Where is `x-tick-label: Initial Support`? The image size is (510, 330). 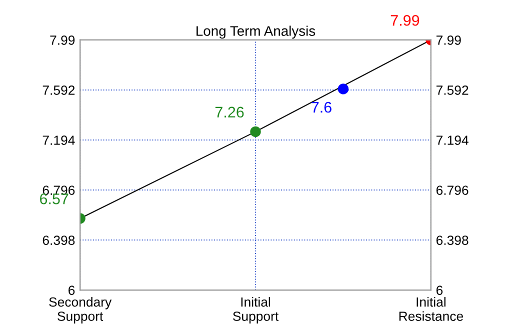 x-tick-label: Initial Support is located at coordinates (256, 310).